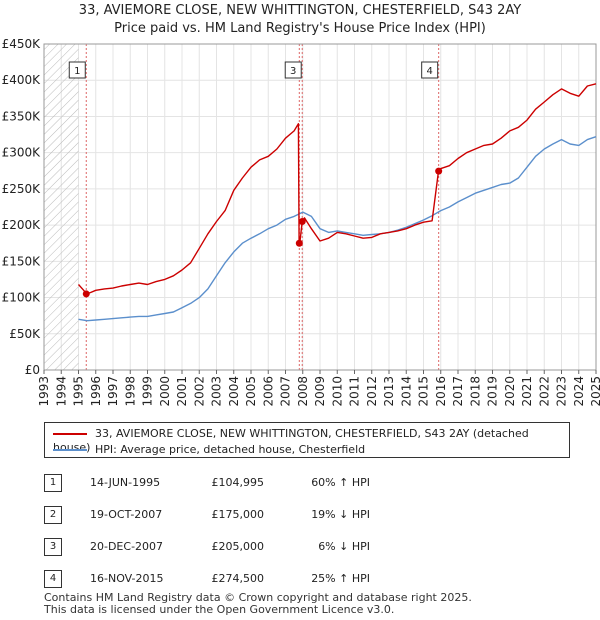  I want to click on x-tick-label: 2016, so click(441, 391).